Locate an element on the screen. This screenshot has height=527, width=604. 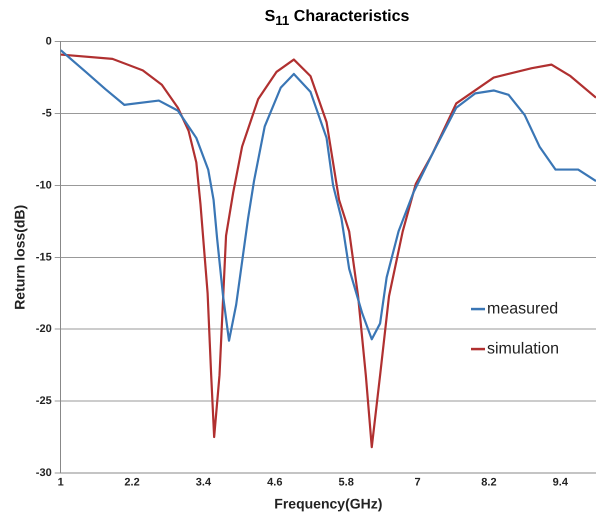
y-tick-label: -10 is located at coordinates (44, 185).